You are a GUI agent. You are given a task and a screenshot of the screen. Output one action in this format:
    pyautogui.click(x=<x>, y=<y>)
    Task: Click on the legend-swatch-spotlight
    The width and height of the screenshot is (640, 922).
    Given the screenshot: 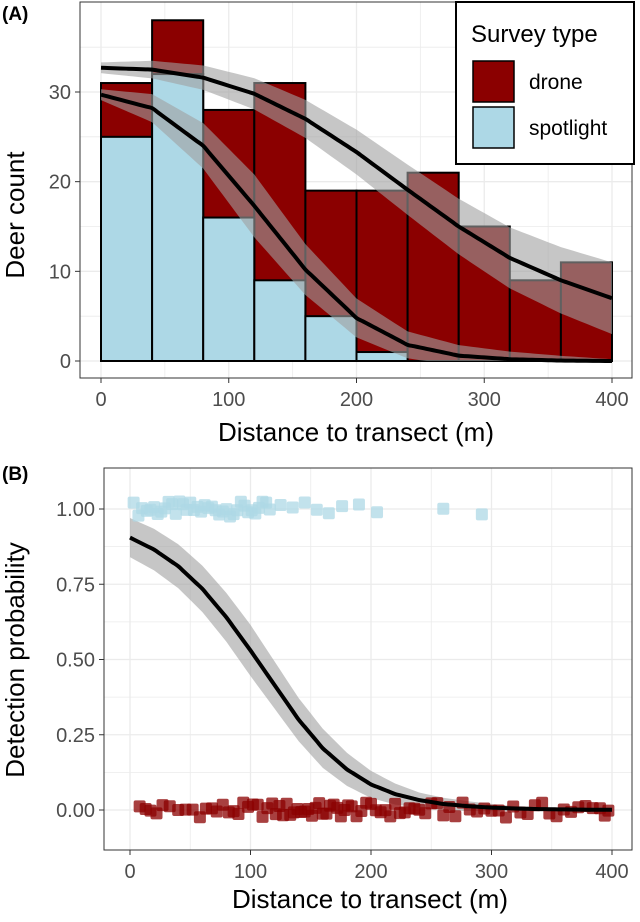 What is the action you would take?
    pyautogui.click(x=493, y=127)
    